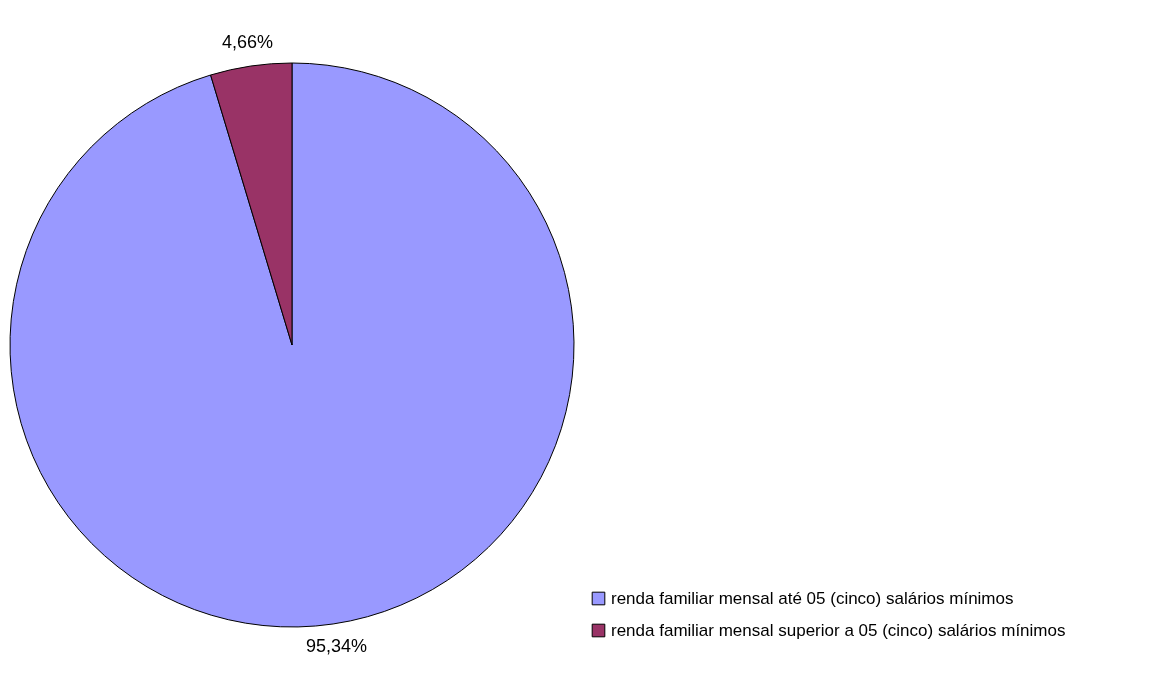 The width and height of the screenshot is (1164, 700). I want to click on data-label: 95,34%, so click(336, 645).